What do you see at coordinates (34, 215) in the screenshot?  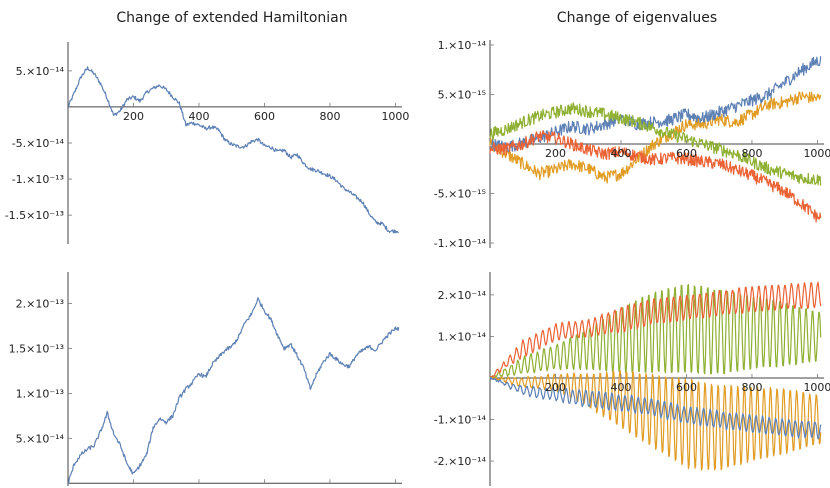 I see `y-tick-label: -1.5×10⁻¹³` at bounding box center [34, 215].